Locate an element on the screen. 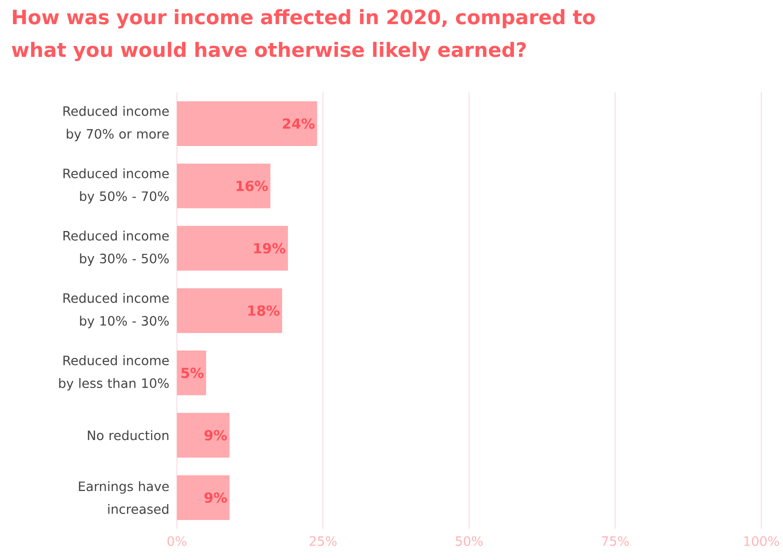 The width and height of the screenshot is (783, 560). x-tick-label: 25% is located at coordinates (323, 541).